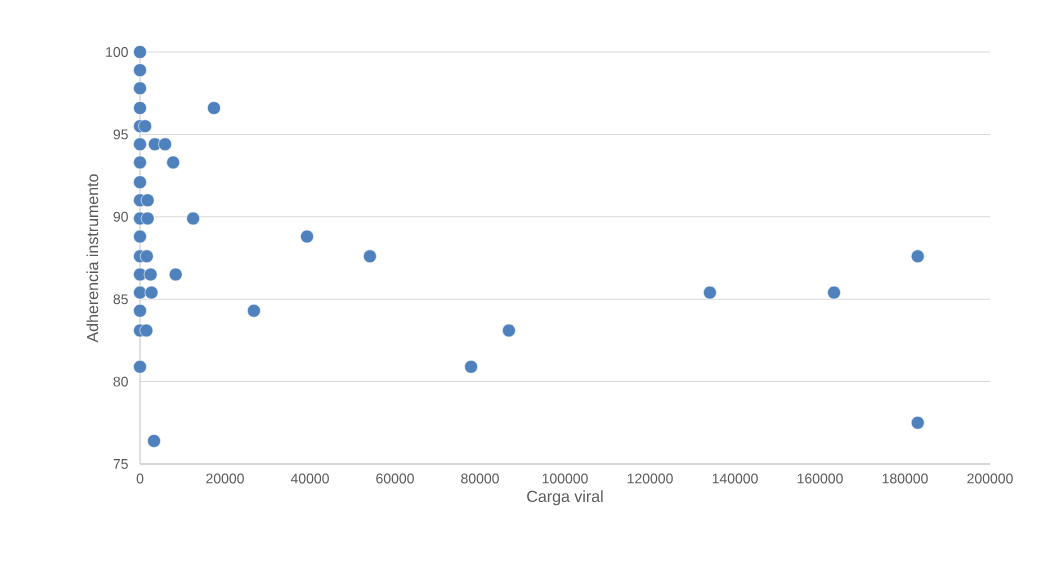 The width and height of the screenshot is (1050, 579). Describe the element at coordinates (120, 381) in the screenshot. I see `y-tick-label: 80` at that location.